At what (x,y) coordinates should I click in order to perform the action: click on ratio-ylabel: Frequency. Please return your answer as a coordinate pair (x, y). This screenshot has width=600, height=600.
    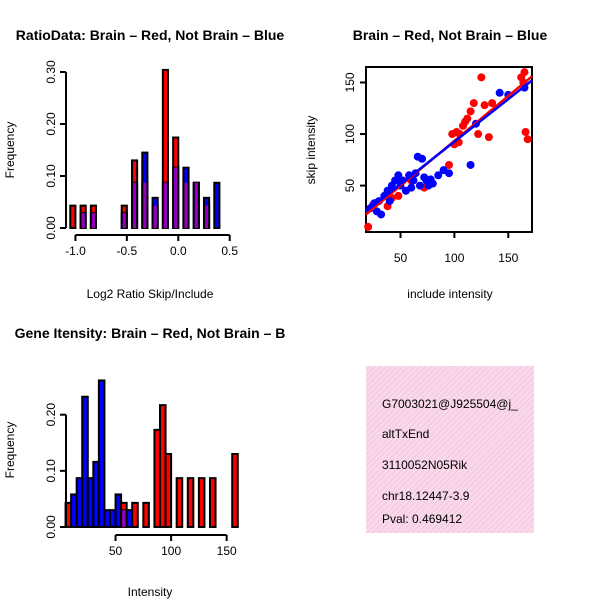
    Looking at the image, I should click on (10, 150).